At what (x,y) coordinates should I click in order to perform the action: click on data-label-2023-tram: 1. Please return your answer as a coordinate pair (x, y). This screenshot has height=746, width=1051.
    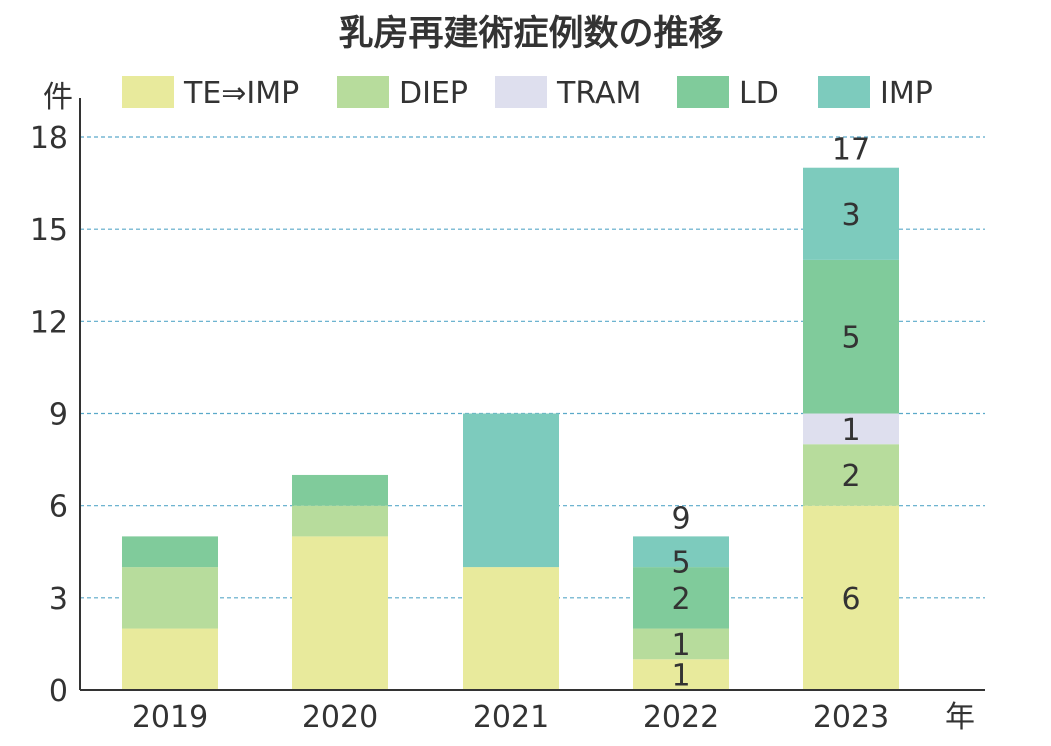
    Looking at the image, I should click on (850, 430).